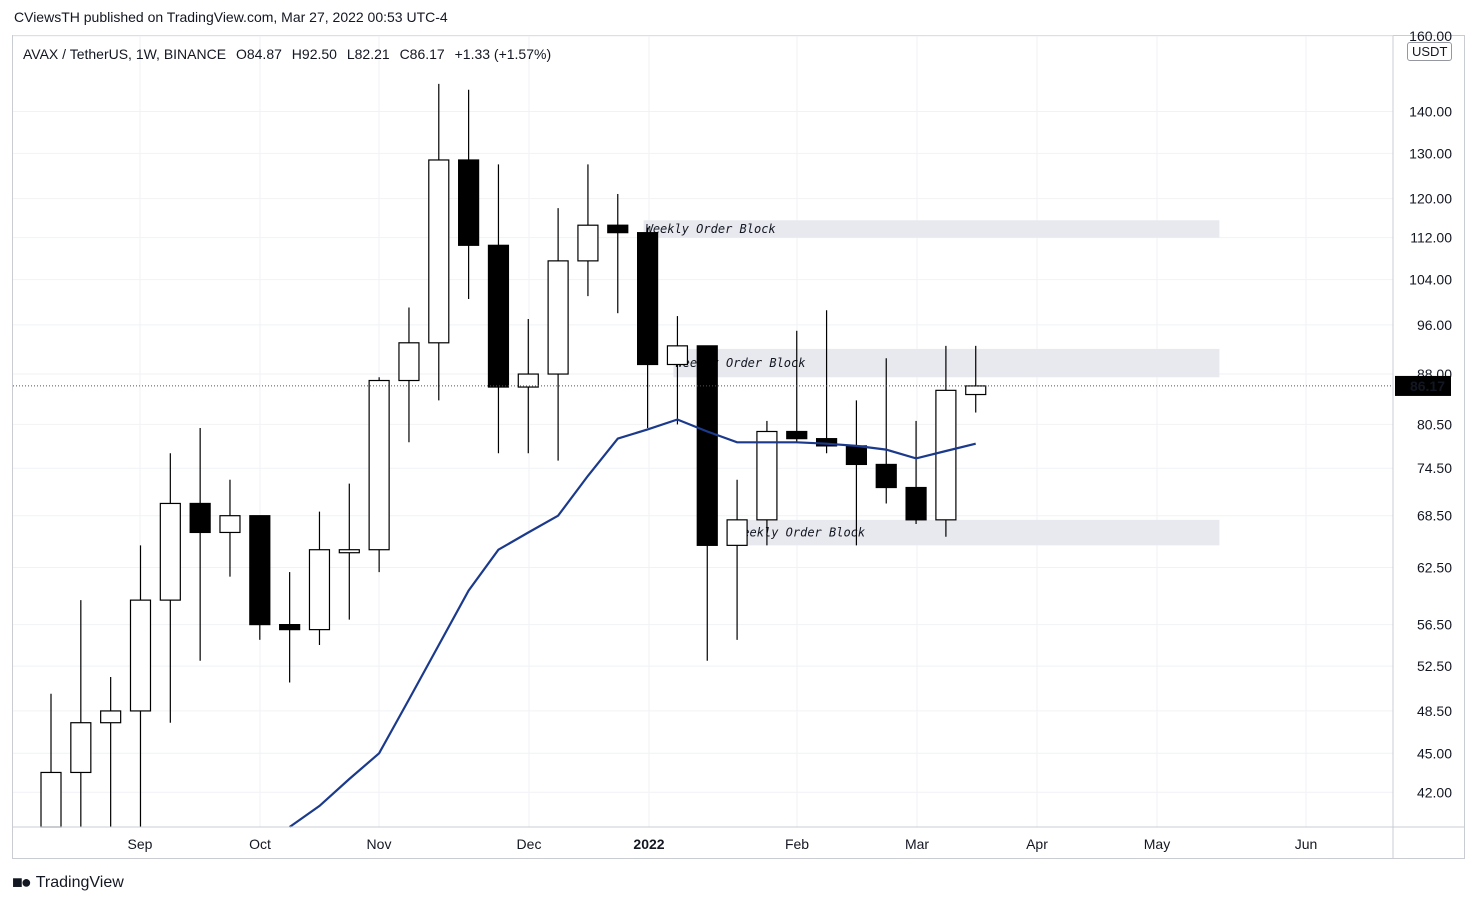 The height and width of the screenshot is (905, 1477). Describe the element at coordinates (422, 54) in the screenshot. I see `close-value: C86.17` at that location.